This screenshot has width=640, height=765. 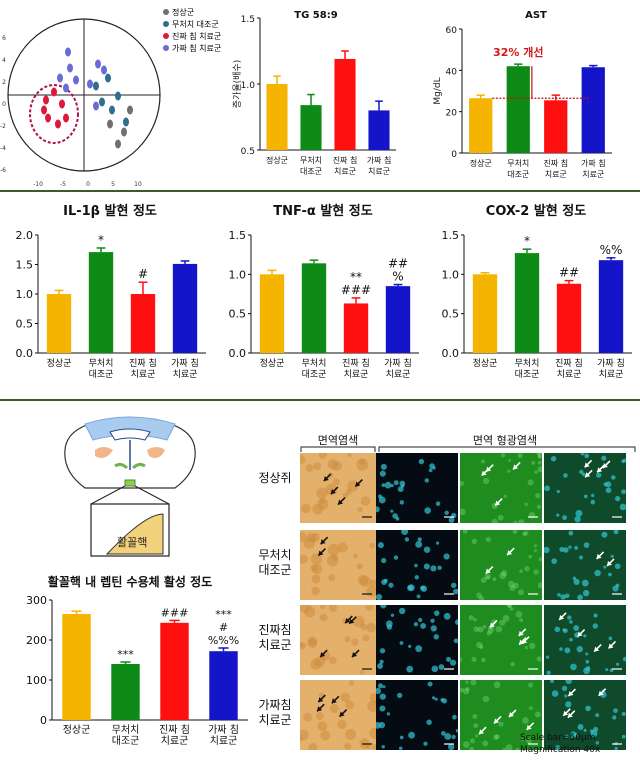 I want to click on improvement-callout: 32% 개선, so click(x=518, y=52).